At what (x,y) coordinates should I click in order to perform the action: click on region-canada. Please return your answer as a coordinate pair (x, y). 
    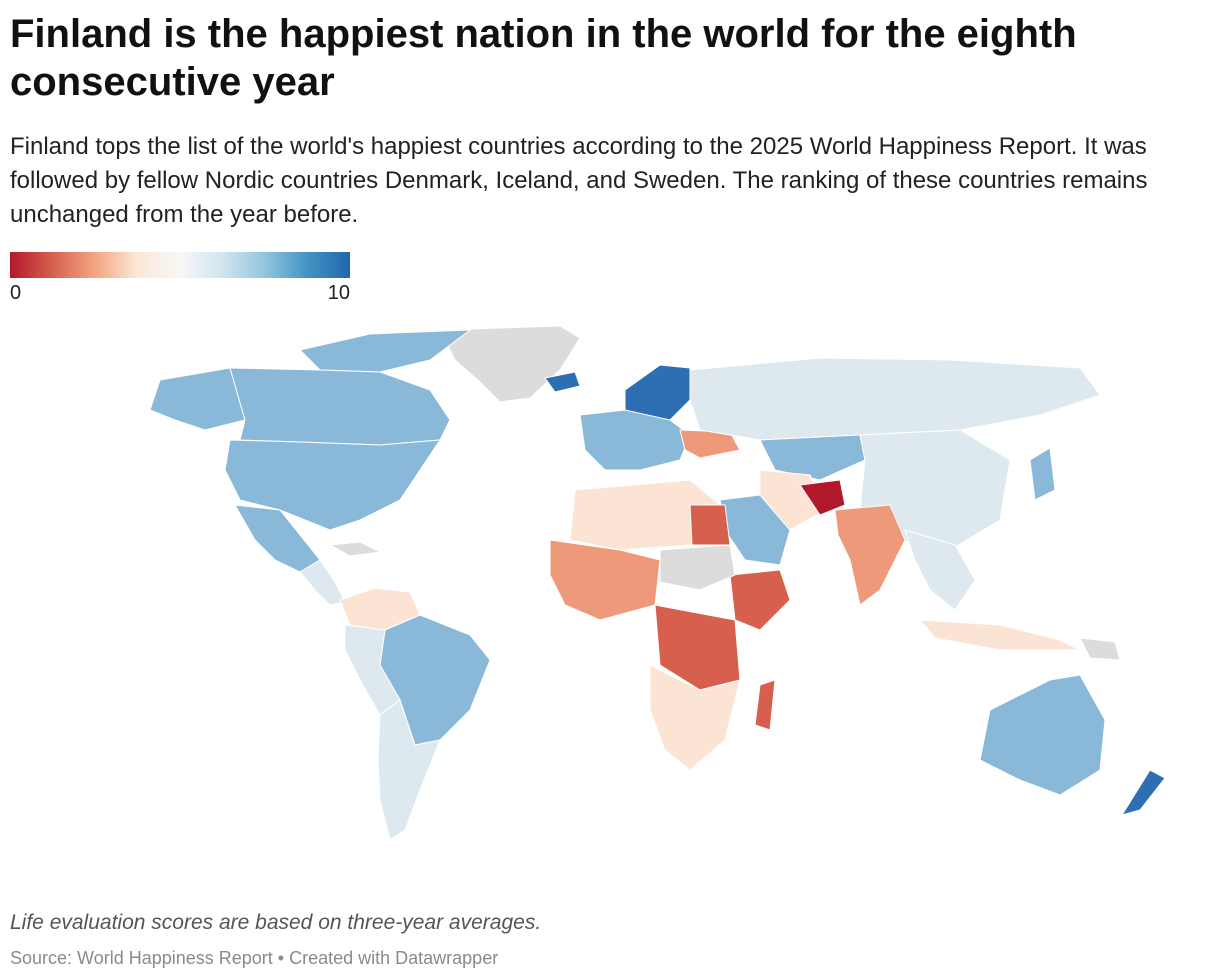
    Looking at the image, I should click on (340, 406).